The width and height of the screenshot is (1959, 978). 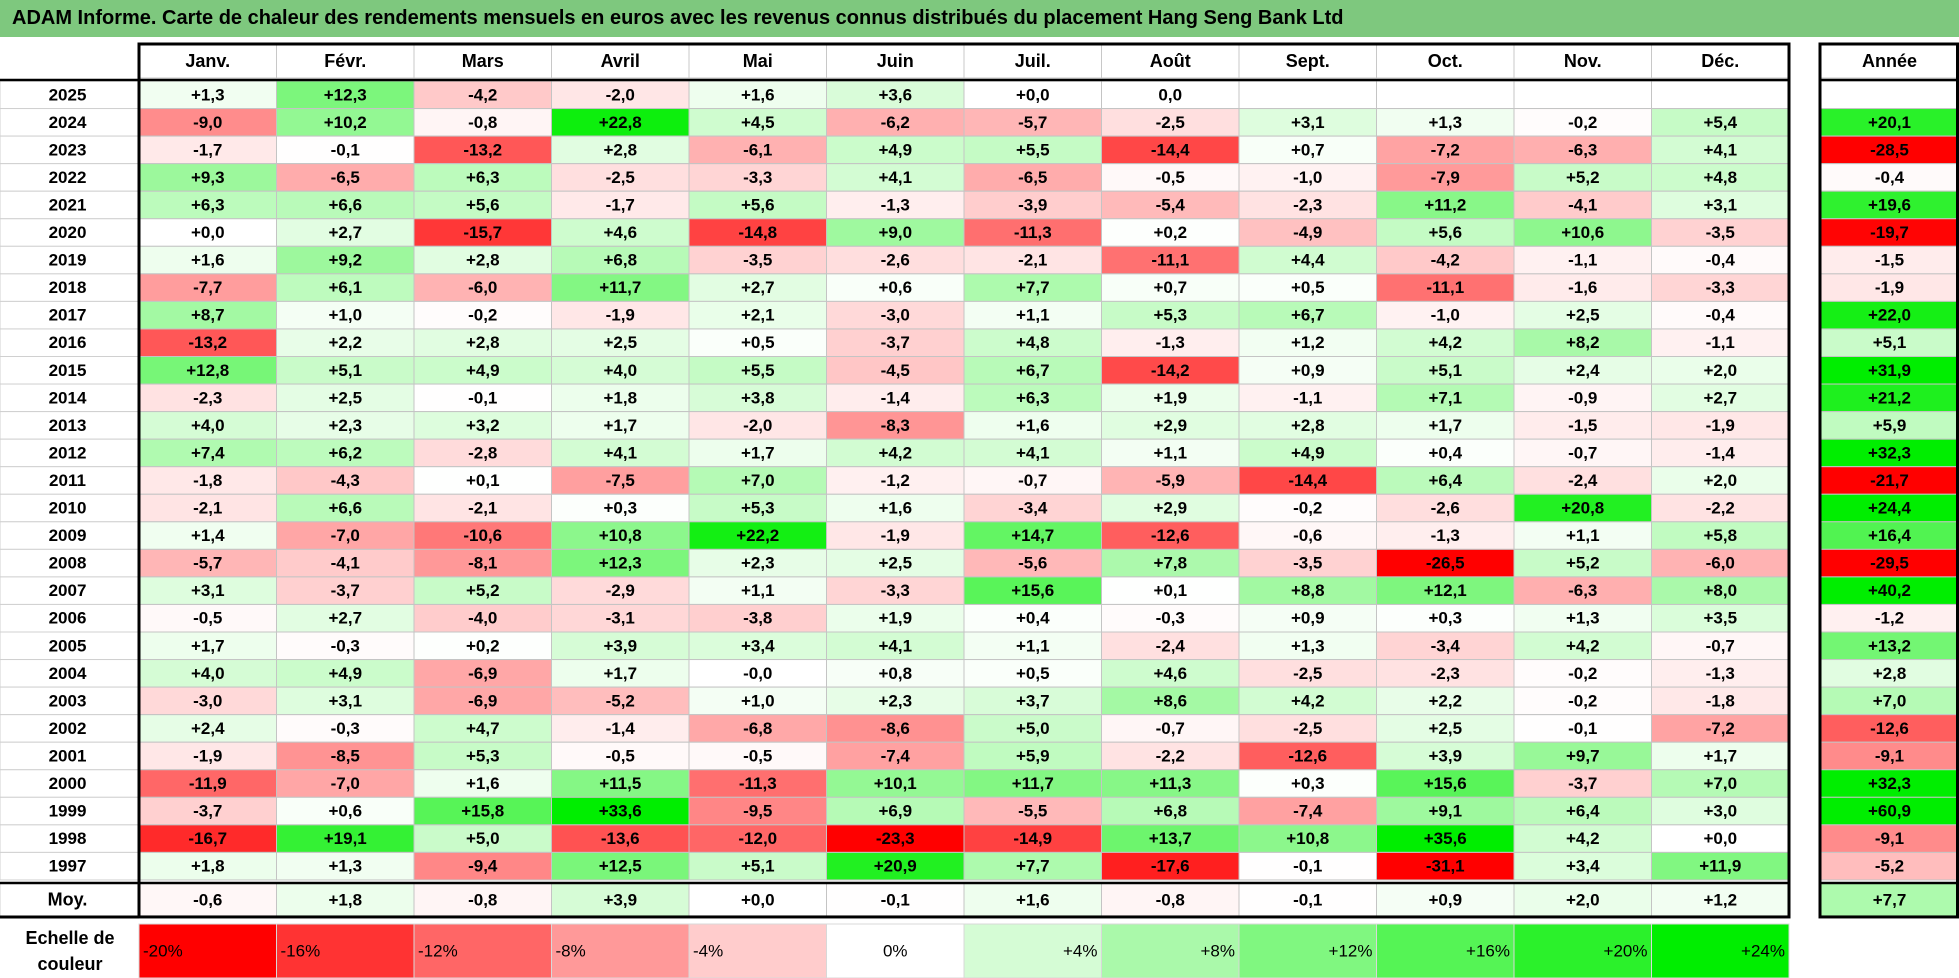 I want to click on heatmap-cell-value: +4,8, so click(x=1720, y=177).